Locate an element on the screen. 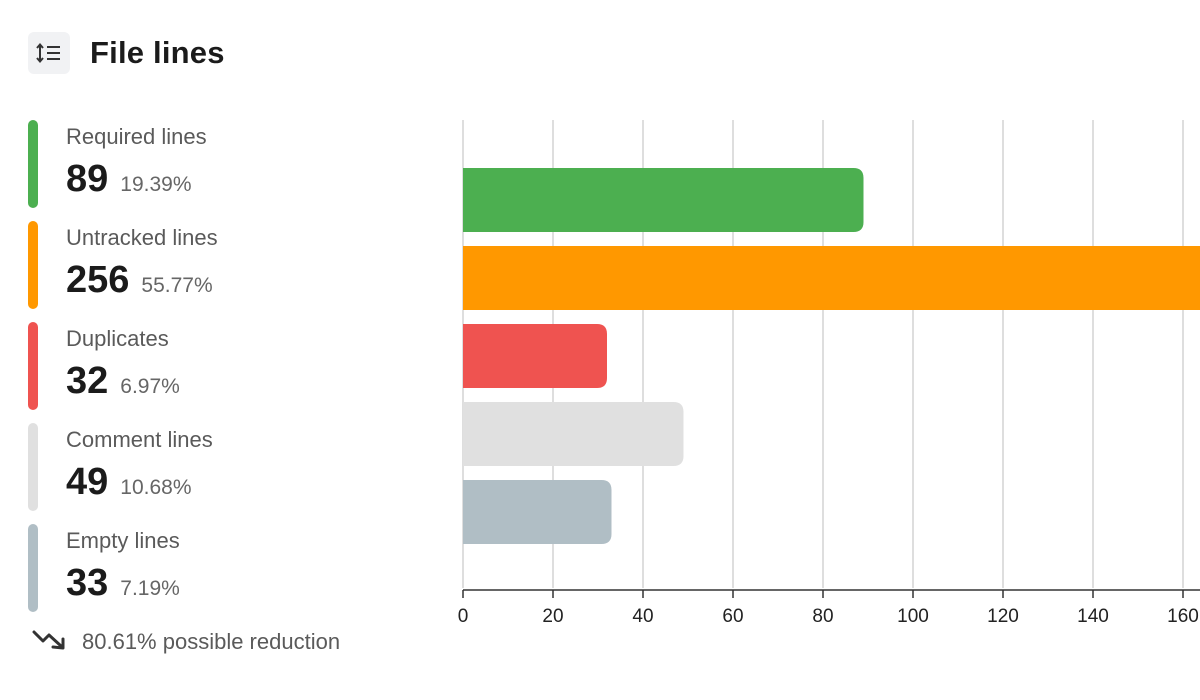 Image resolution: width=1200 pixels, height=700 pixels. header: File lines is located at coordinates (126, 53).